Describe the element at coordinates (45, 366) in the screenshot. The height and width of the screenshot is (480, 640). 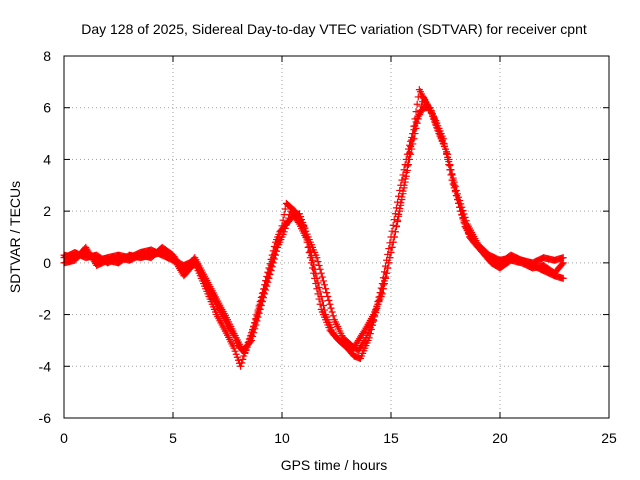
I see `y-tick-label: -4` at that location.